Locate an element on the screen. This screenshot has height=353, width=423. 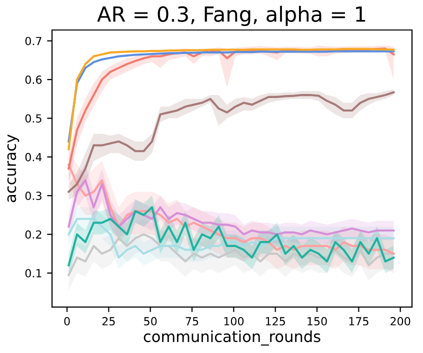
x-tick-label: 75 is located at coordinates (192, 321).